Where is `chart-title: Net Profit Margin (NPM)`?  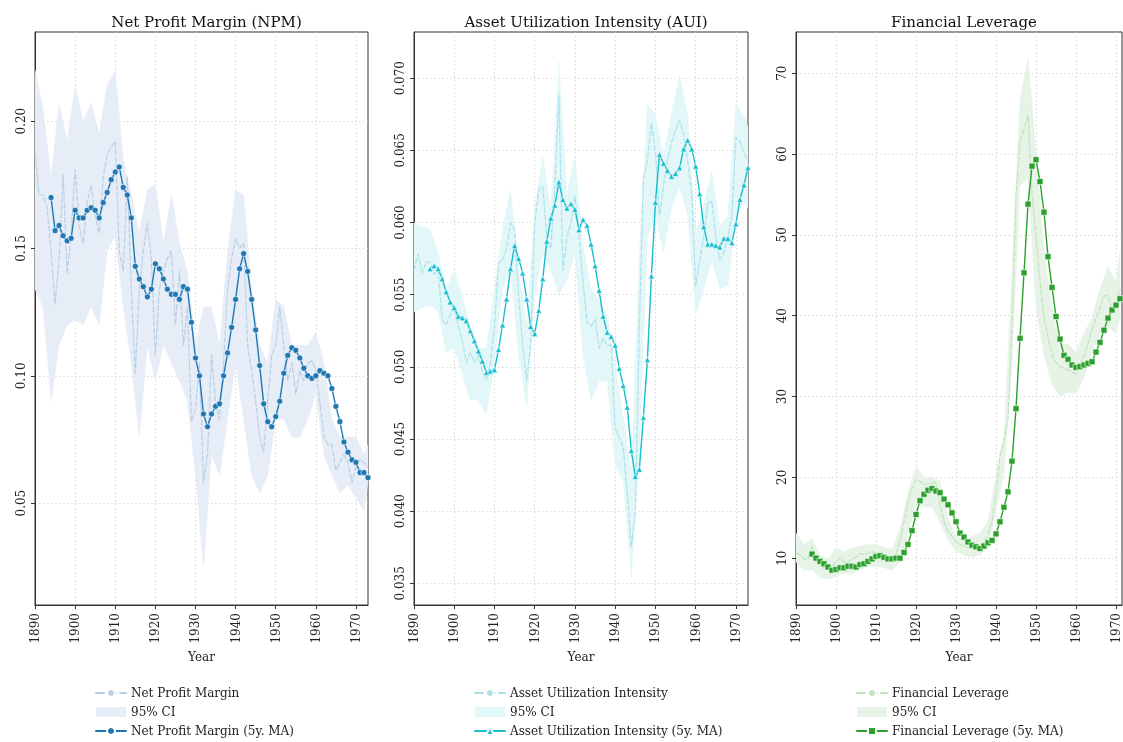
chart-title: Net Profit Margin (NPM) is located at coordinates (206, 21).